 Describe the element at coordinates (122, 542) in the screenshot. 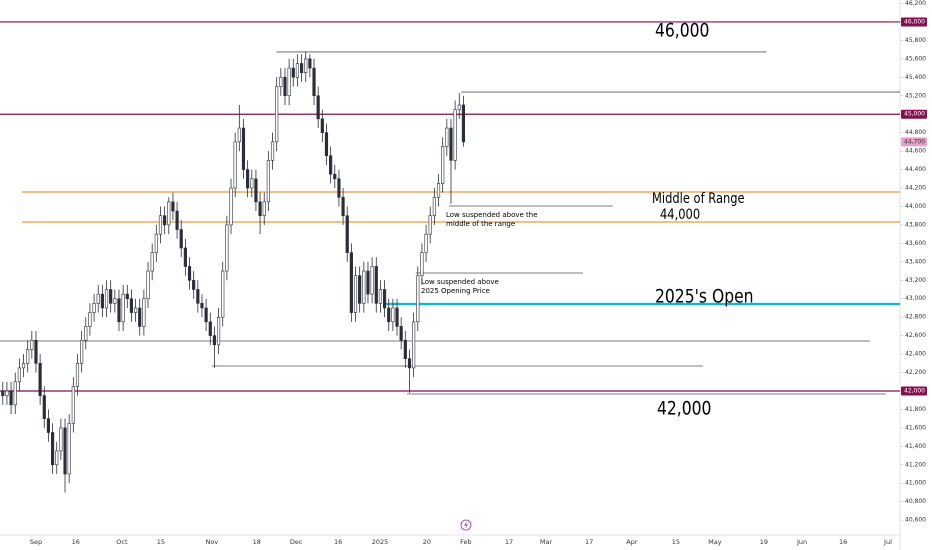

I see `x-tick-label: Oct` at that location.